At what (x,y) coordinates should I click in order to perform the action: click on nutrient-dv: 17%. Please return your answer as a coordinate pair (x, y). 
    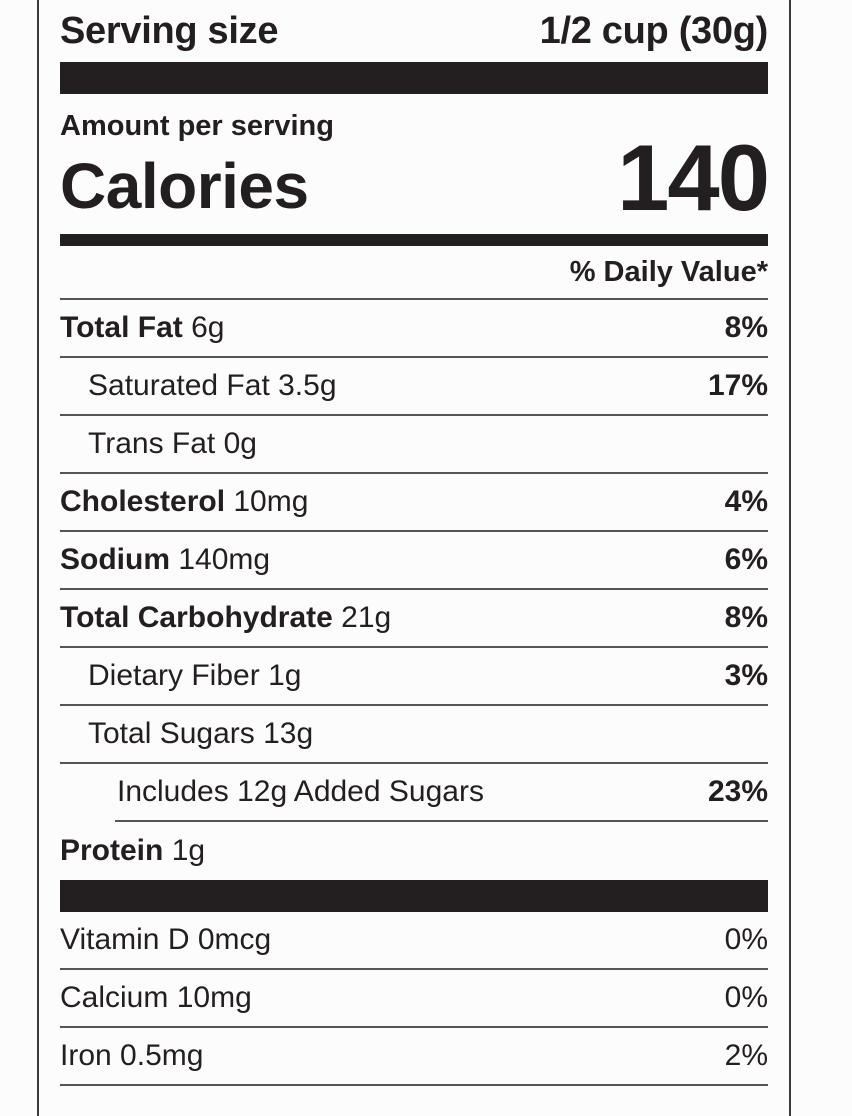
    Looking at the image, I should click on (737, 385).